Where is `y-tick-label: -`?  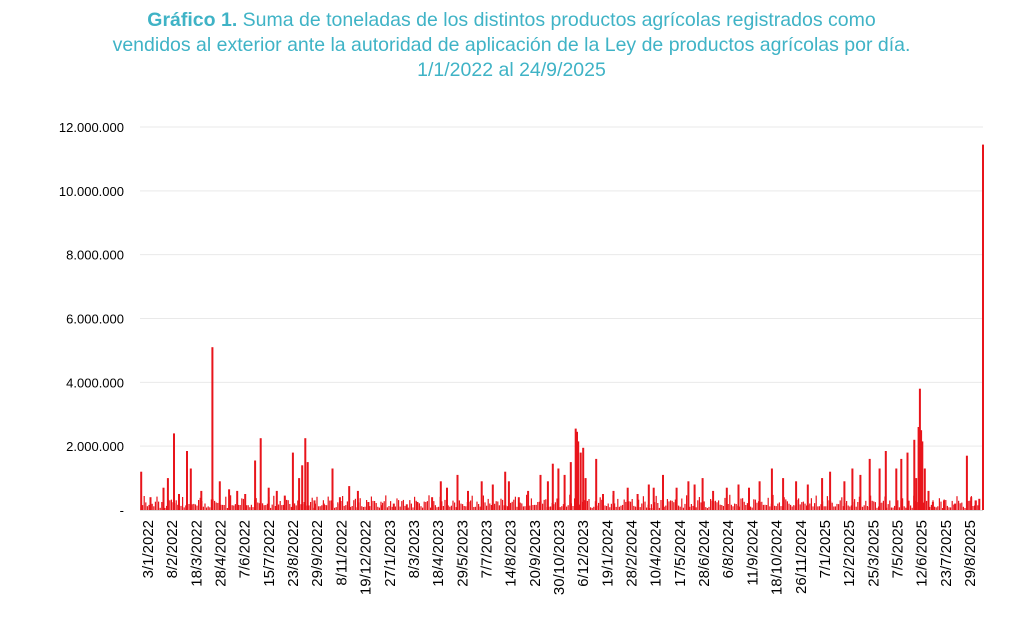 y-tick-label: - is located at coordinates (122, 510).